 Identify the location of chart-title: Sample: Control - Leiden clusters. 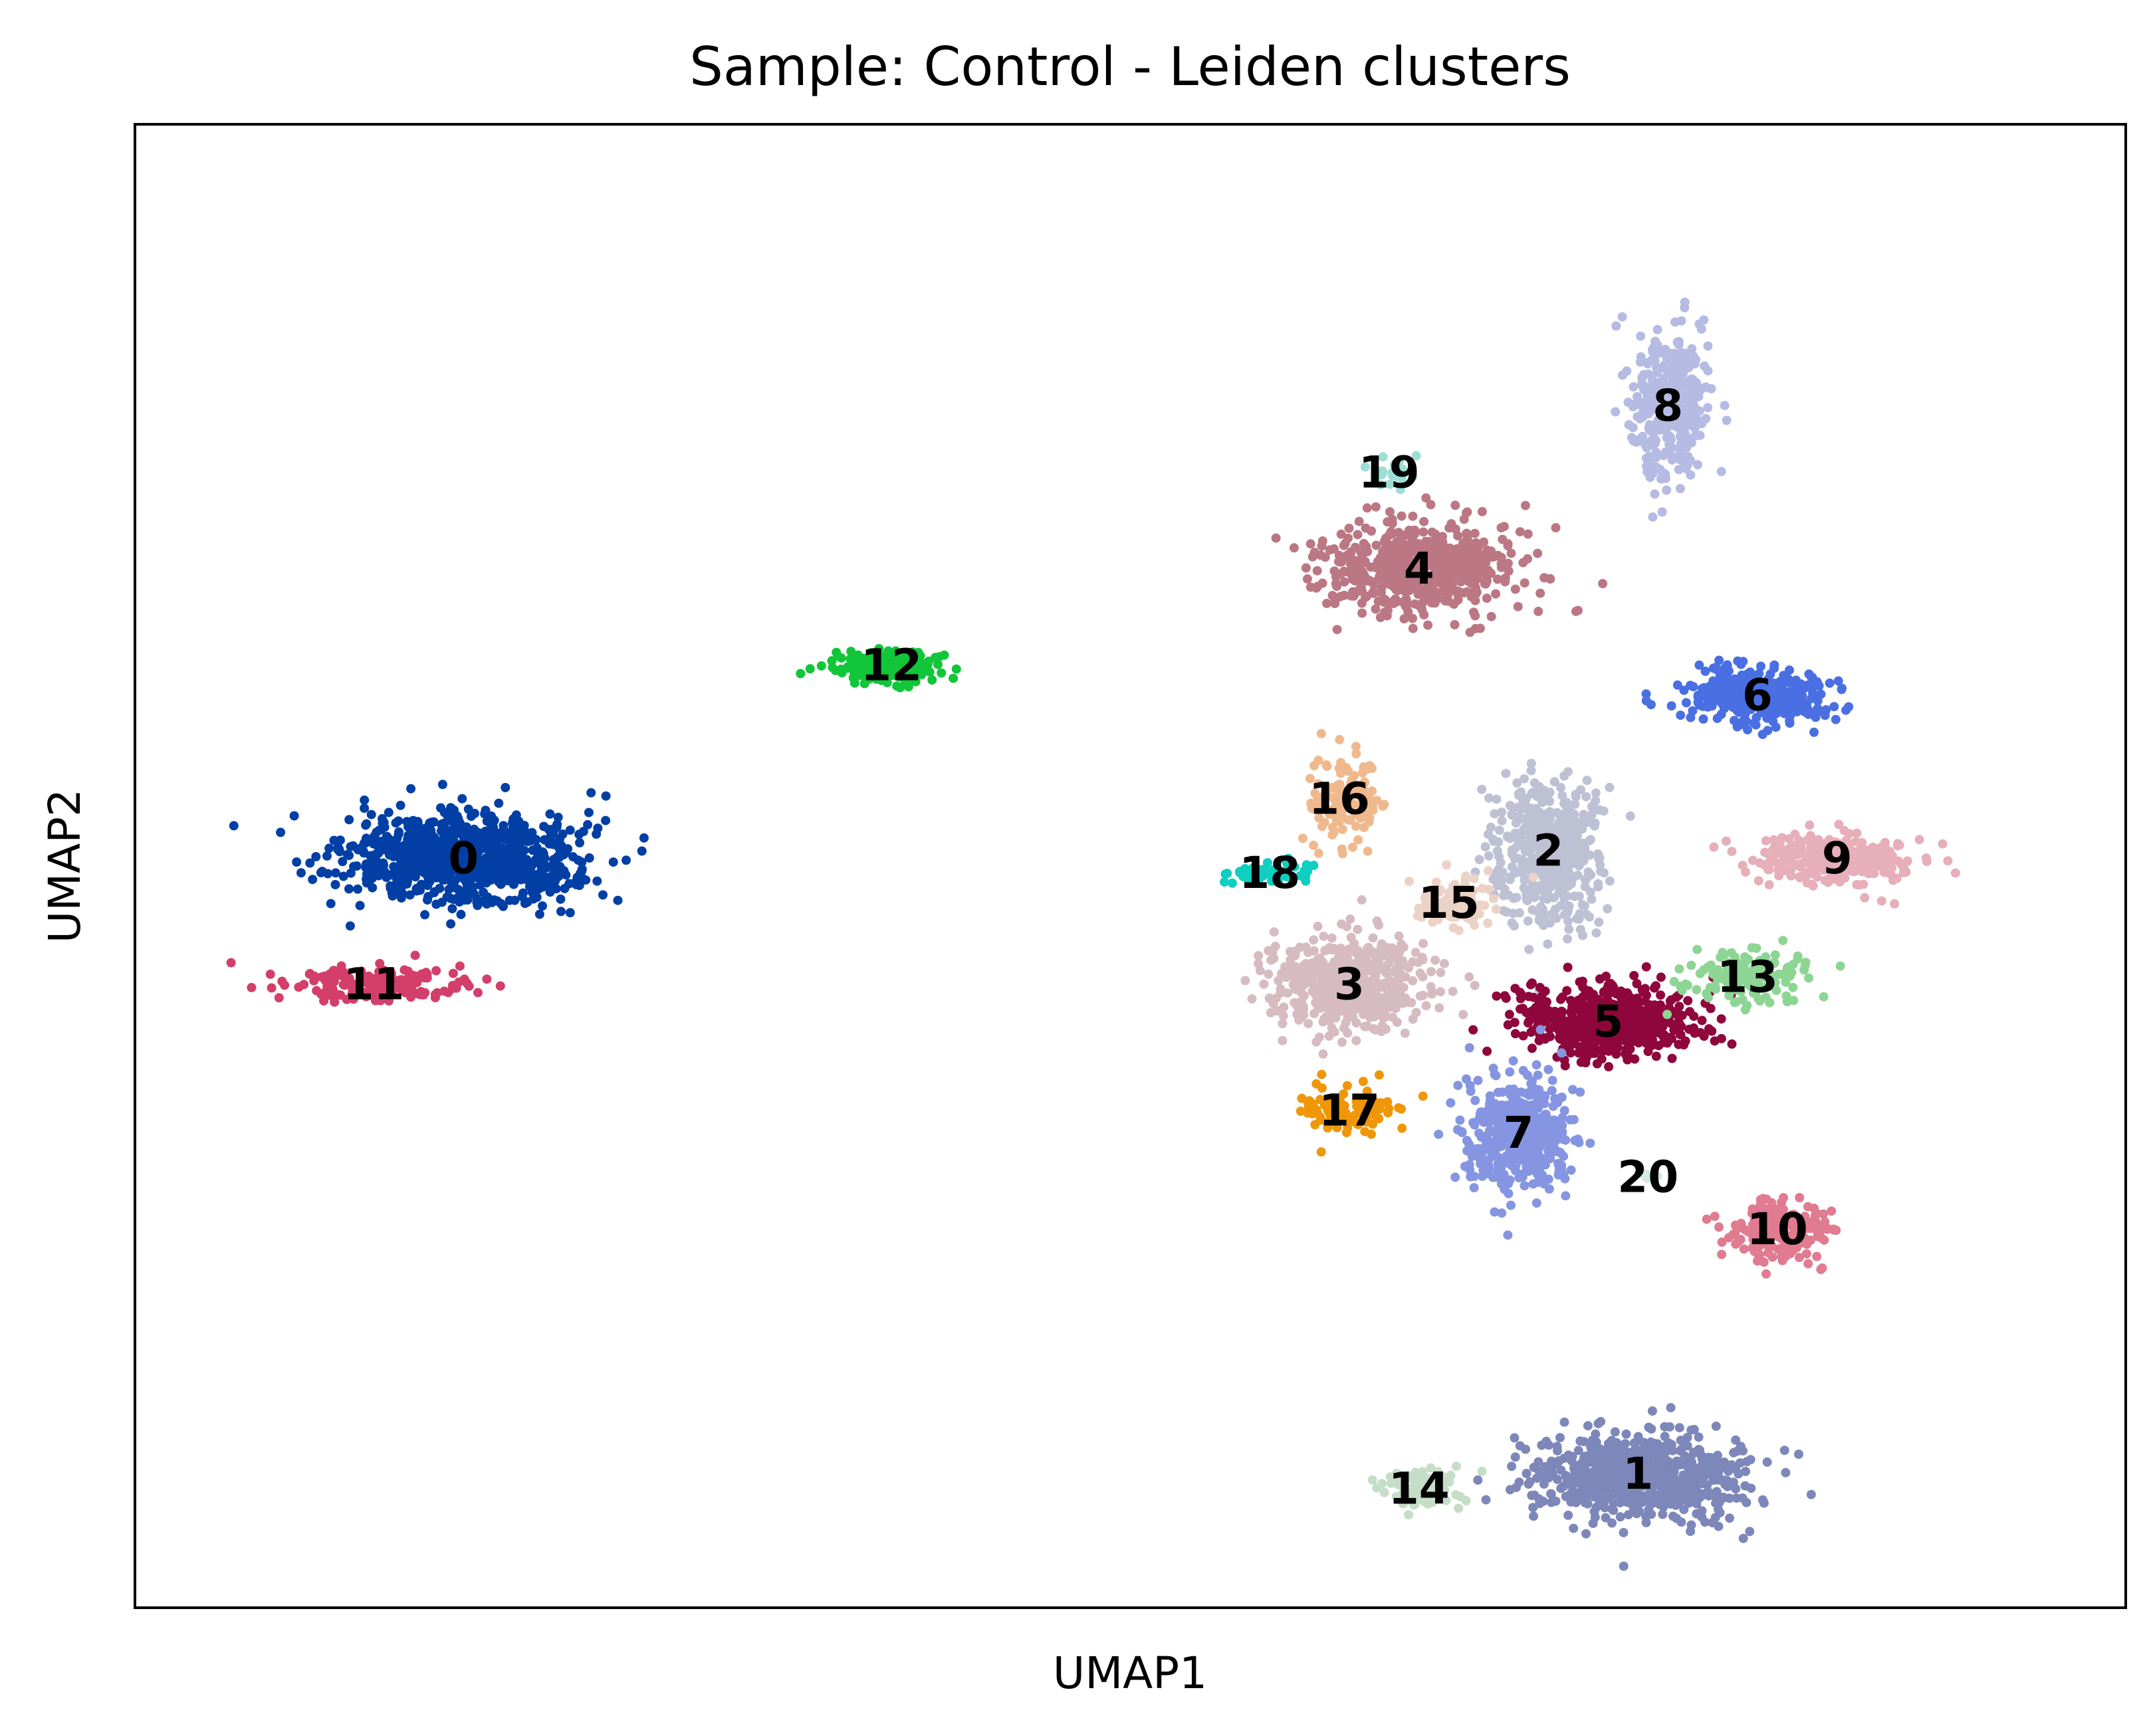
(1130, 67).